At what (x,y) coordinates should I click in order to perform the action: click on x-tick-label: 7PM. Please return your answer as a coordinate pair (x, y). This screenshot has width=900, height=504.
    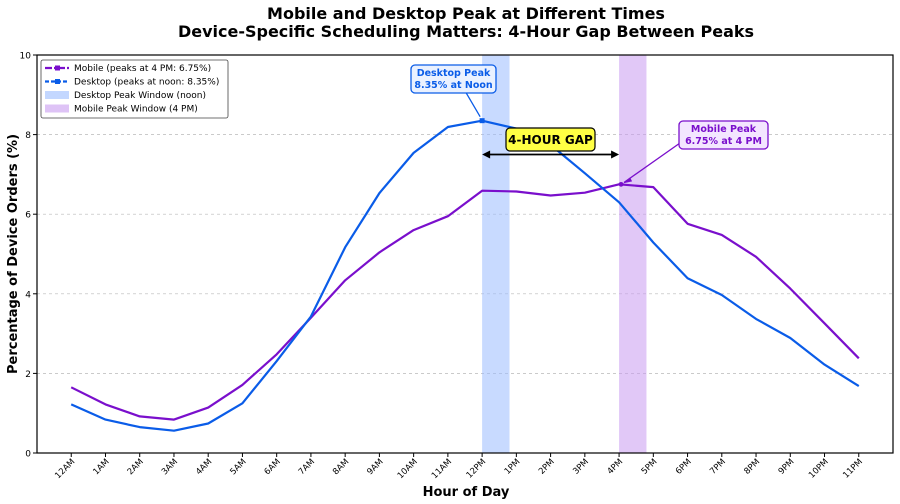
    Looking at the image, I should click on (718, 467).